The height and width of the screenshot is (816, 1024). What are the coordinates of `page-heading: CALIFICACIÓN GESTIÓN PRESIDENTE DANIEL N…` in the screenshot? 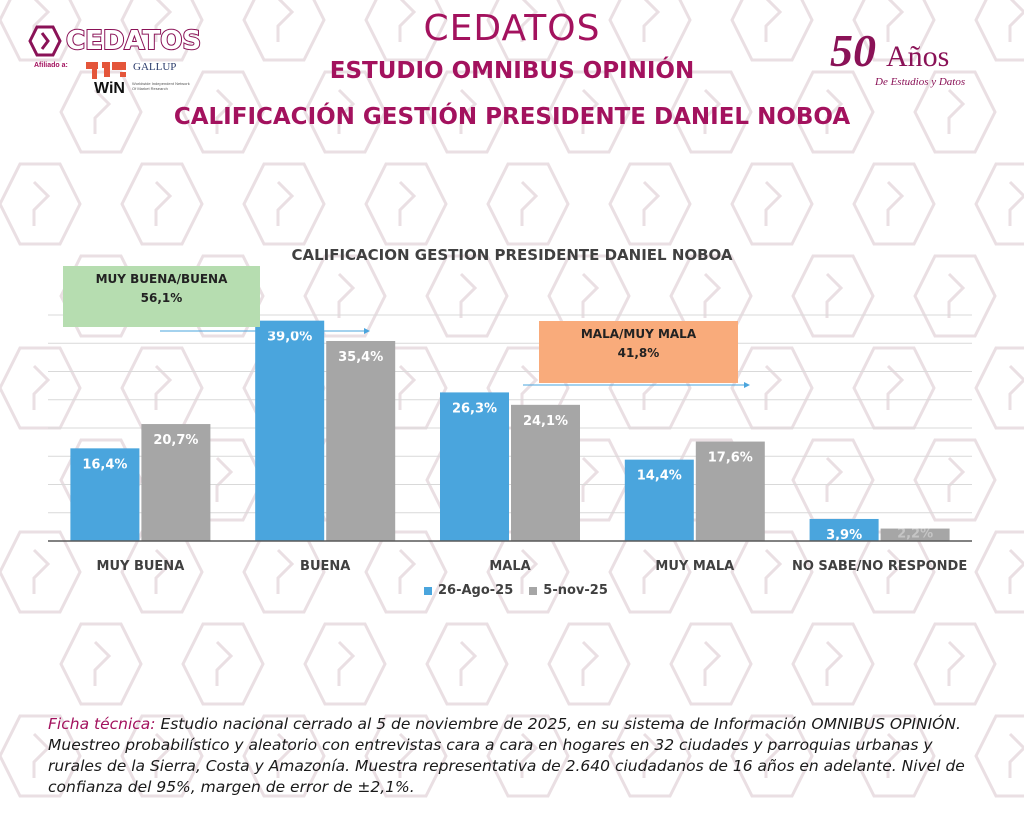 It's located at (512, 117).